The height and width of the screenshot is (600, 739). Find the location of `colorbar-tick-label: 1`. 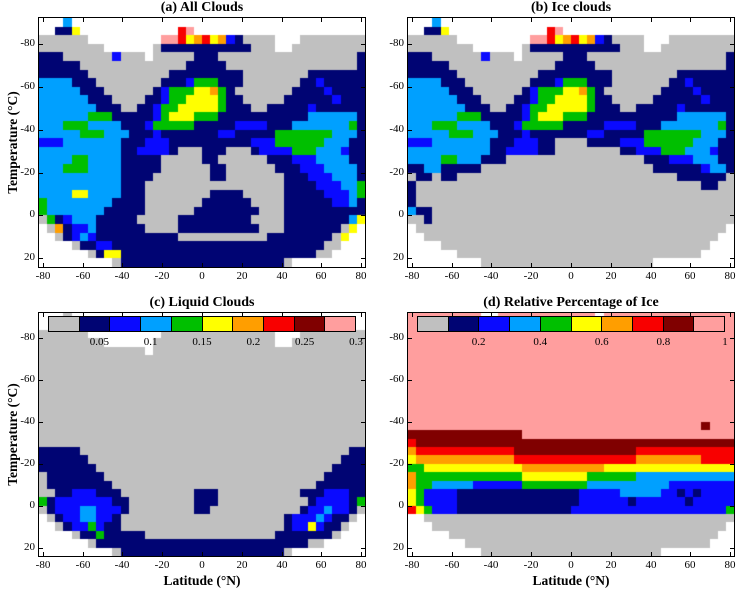

colorbar-tick-label: 1 is located at coordinates (725, 342).